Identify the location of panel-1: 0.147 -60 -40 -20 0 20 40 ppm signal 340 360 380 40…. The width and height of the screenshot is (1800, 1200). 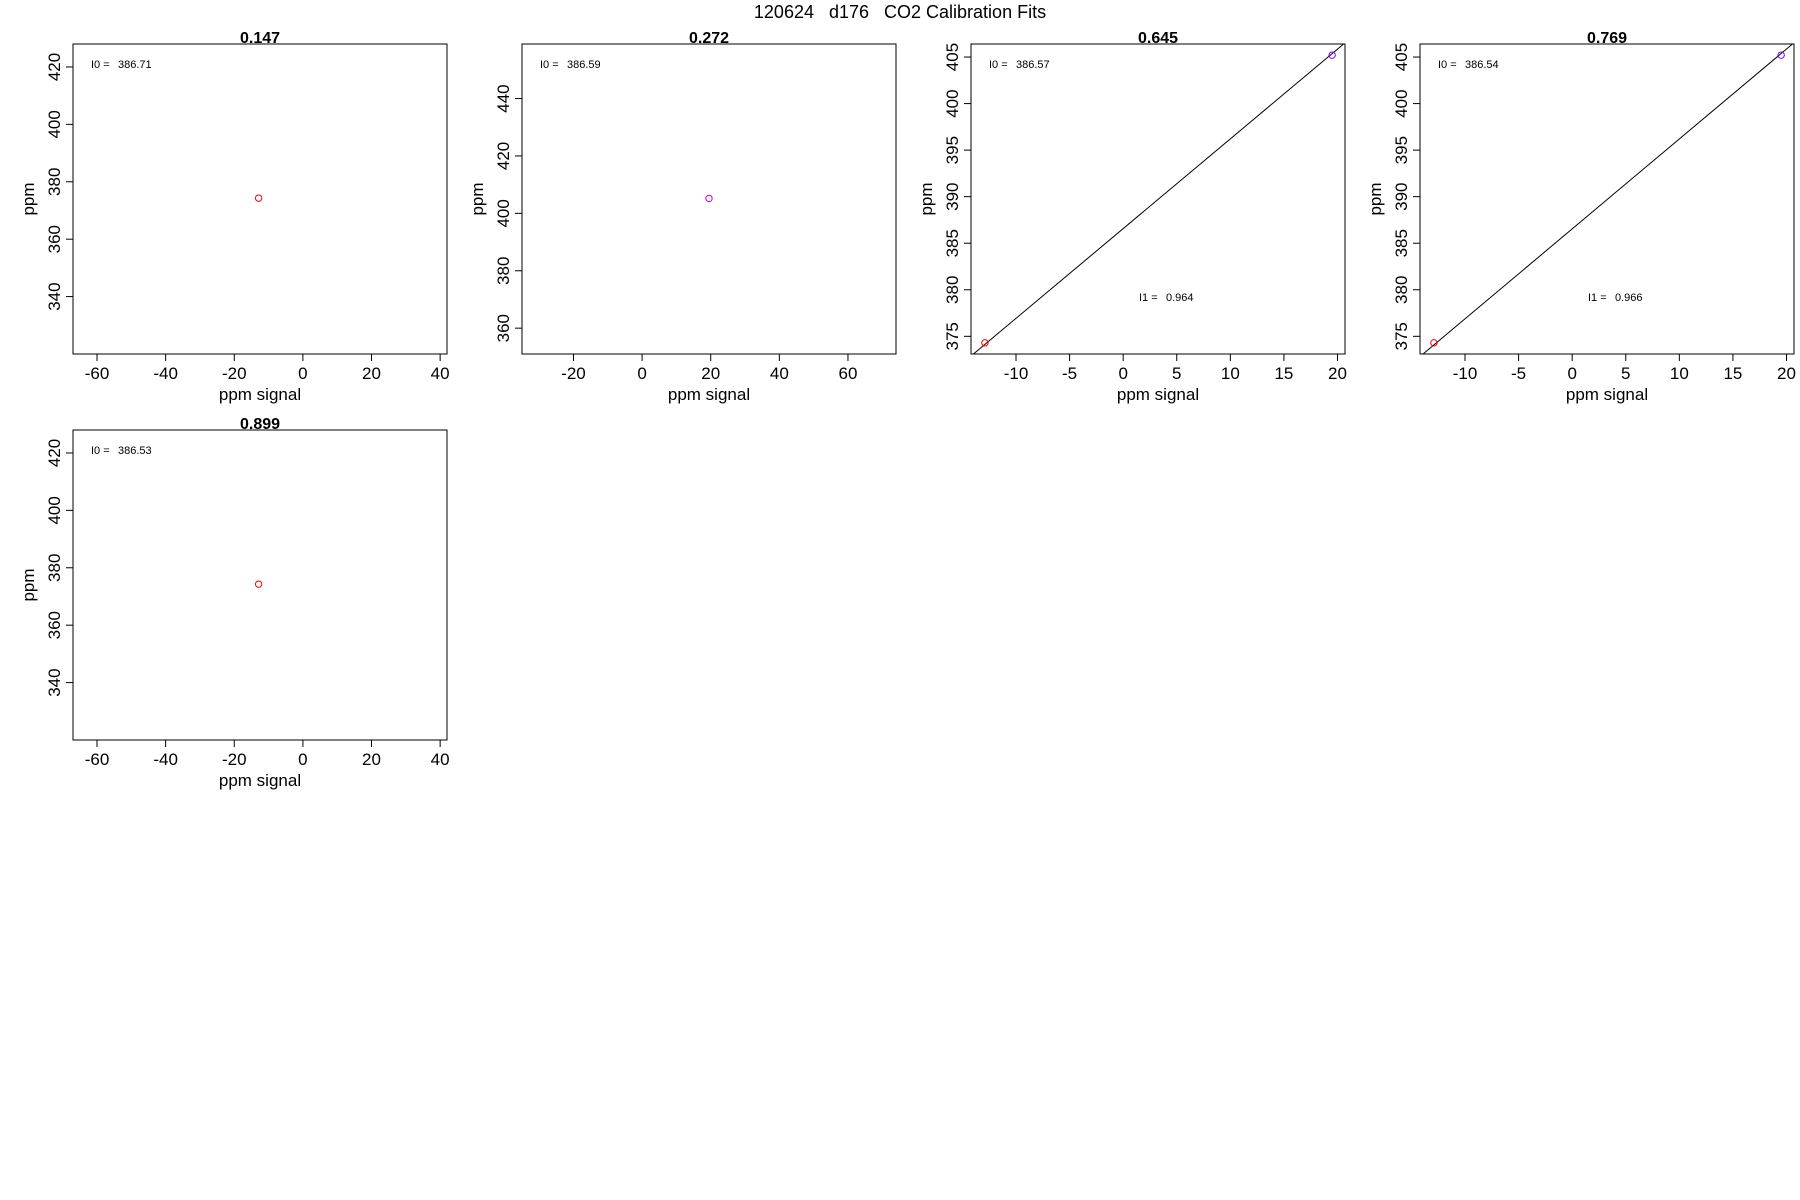
(234, 217).